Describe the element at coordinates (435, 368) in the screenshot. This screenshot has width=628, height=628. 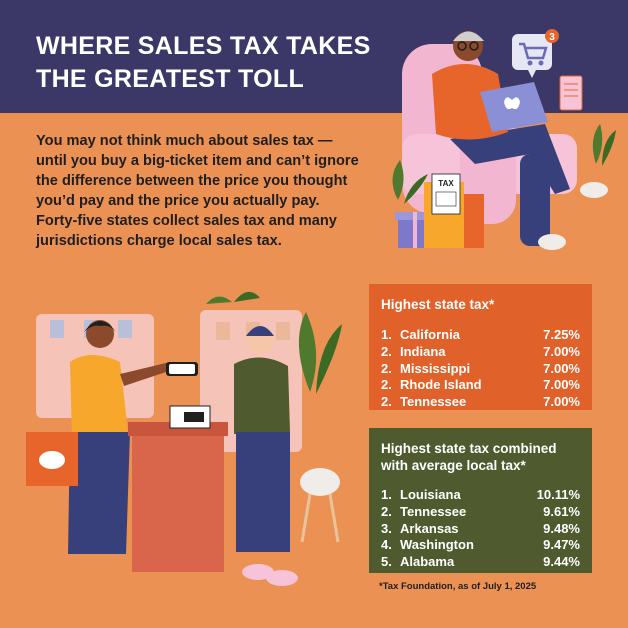
I see `state-name: Mississippi` at that location.